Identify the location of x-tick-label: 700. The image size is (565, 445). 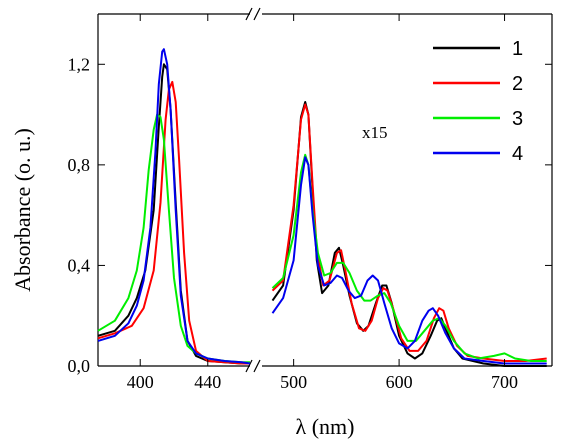
(504, 382).